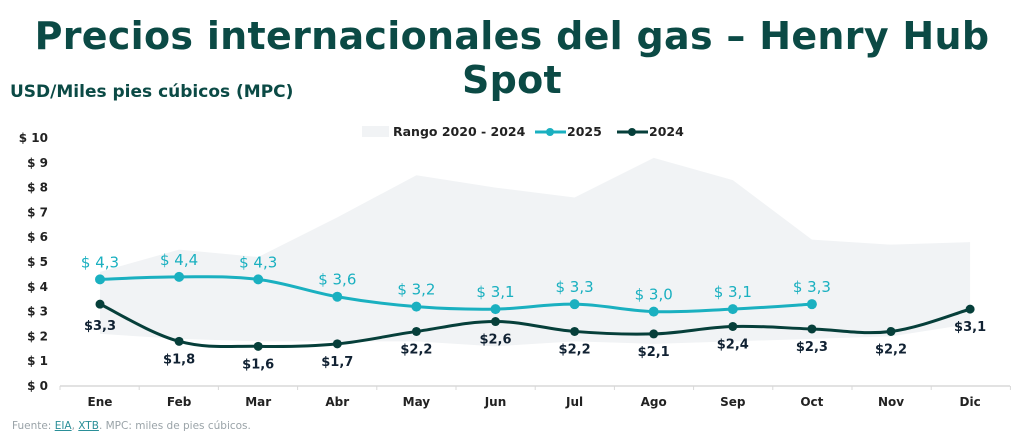 The height and width of the screenshot is (437, 1024). I want to click on data-label-2025: $ 3,2, so click(416, 290).